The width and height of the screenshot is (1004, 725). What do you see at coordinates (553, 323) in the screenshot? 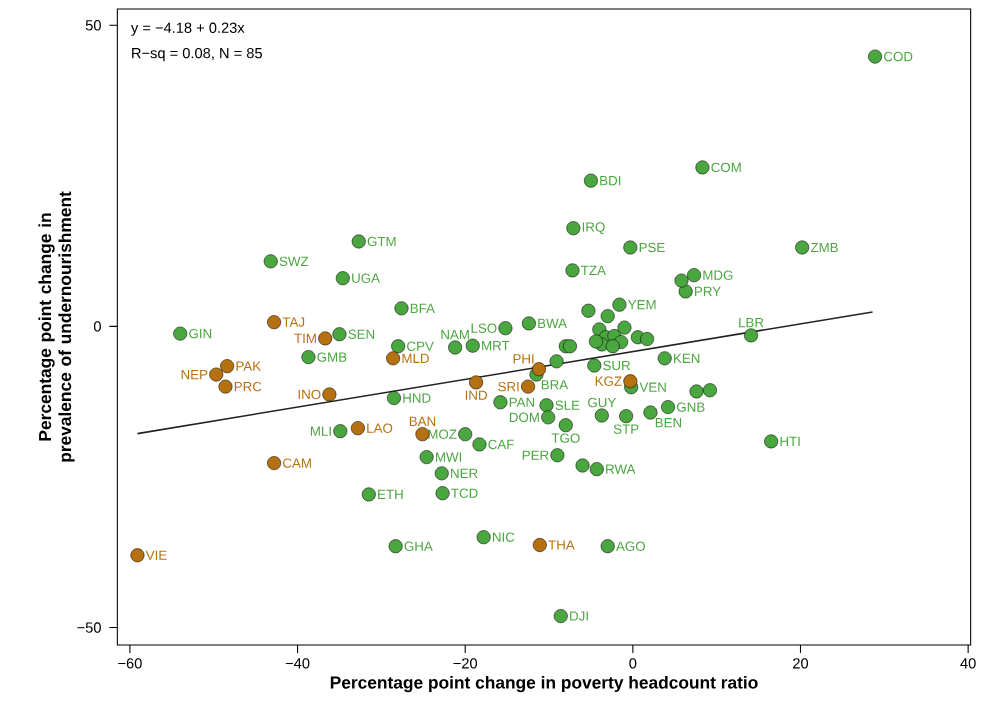
I see `annotation: BWA` at bounding box center [553, 323].